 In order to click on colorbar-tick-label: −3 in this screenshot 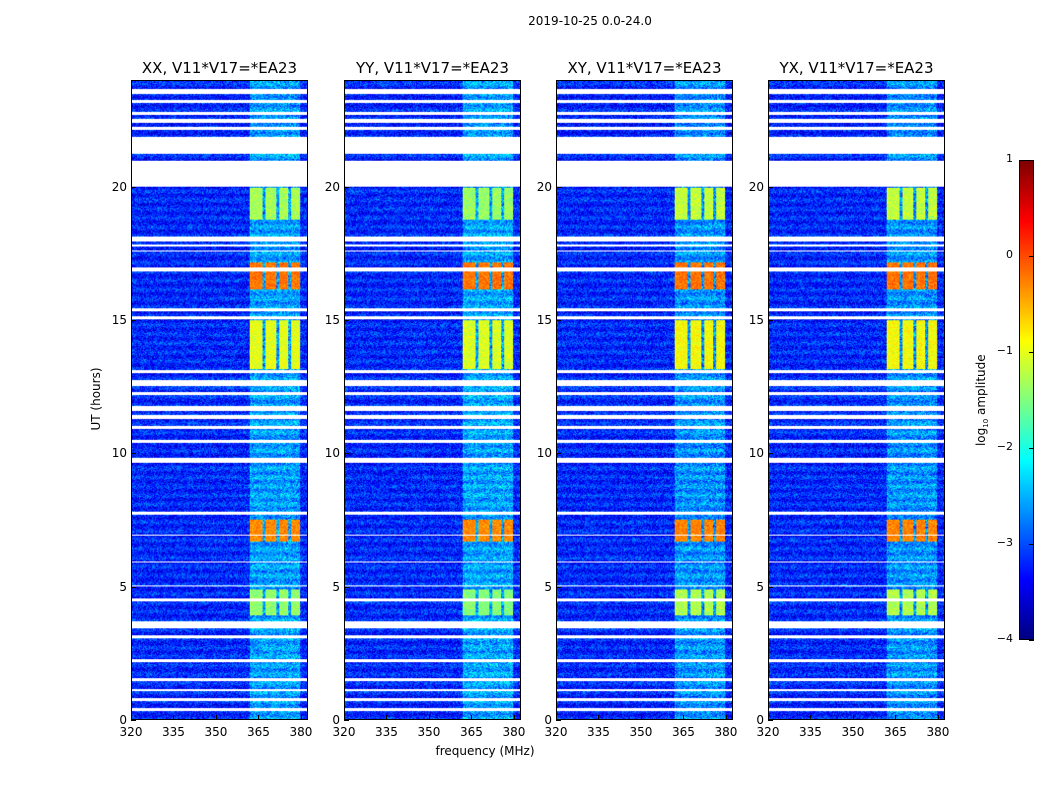, I will do `click(1004, 542)`.